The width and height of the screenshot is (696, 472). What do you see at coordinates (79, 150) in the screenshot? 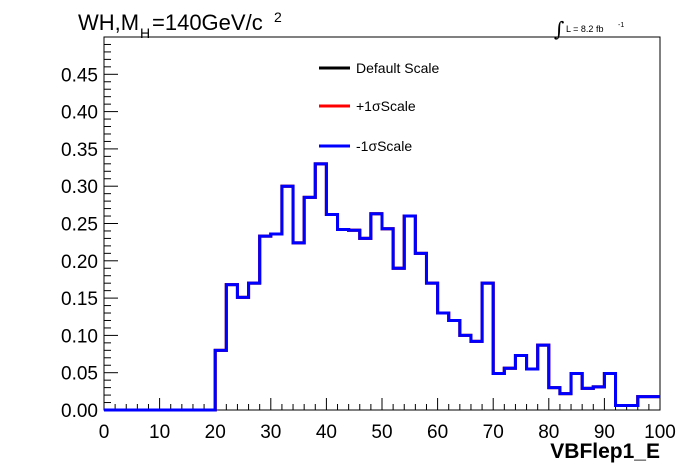
I see `y-tick-label: 0.35` at bounding box center [79, 150].